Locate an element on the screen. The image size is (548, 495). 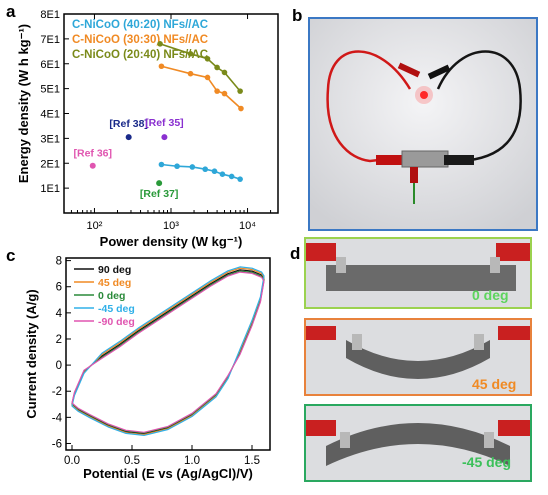
chart-c-legend-entry: -90 deg is located at coordinates (116, 322).